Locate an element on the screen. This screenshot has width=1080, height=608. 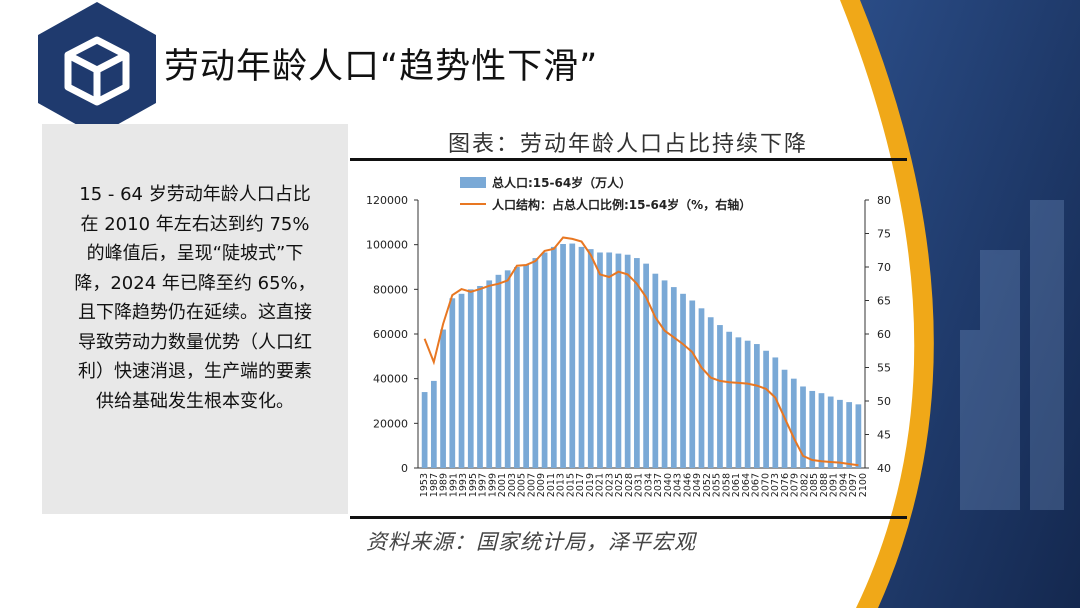
x-tick-label: 2001 is located at coordinates (502, 485).